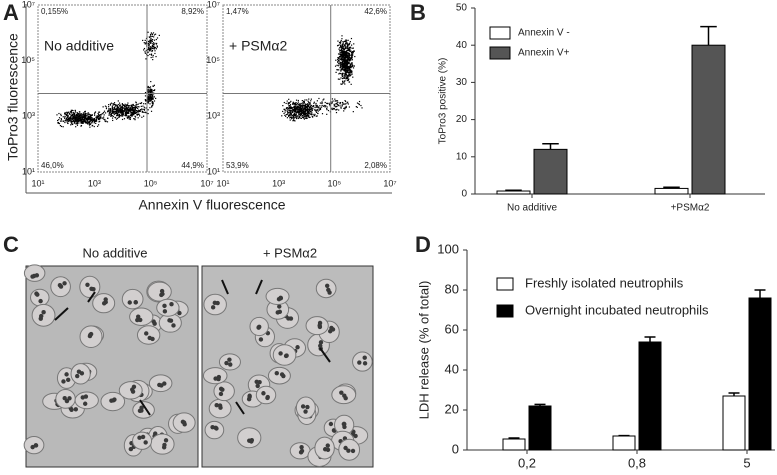  Describe the element at coordinates (462, 82) in the screenshot. I see `y-tick-label: 30` at that location.